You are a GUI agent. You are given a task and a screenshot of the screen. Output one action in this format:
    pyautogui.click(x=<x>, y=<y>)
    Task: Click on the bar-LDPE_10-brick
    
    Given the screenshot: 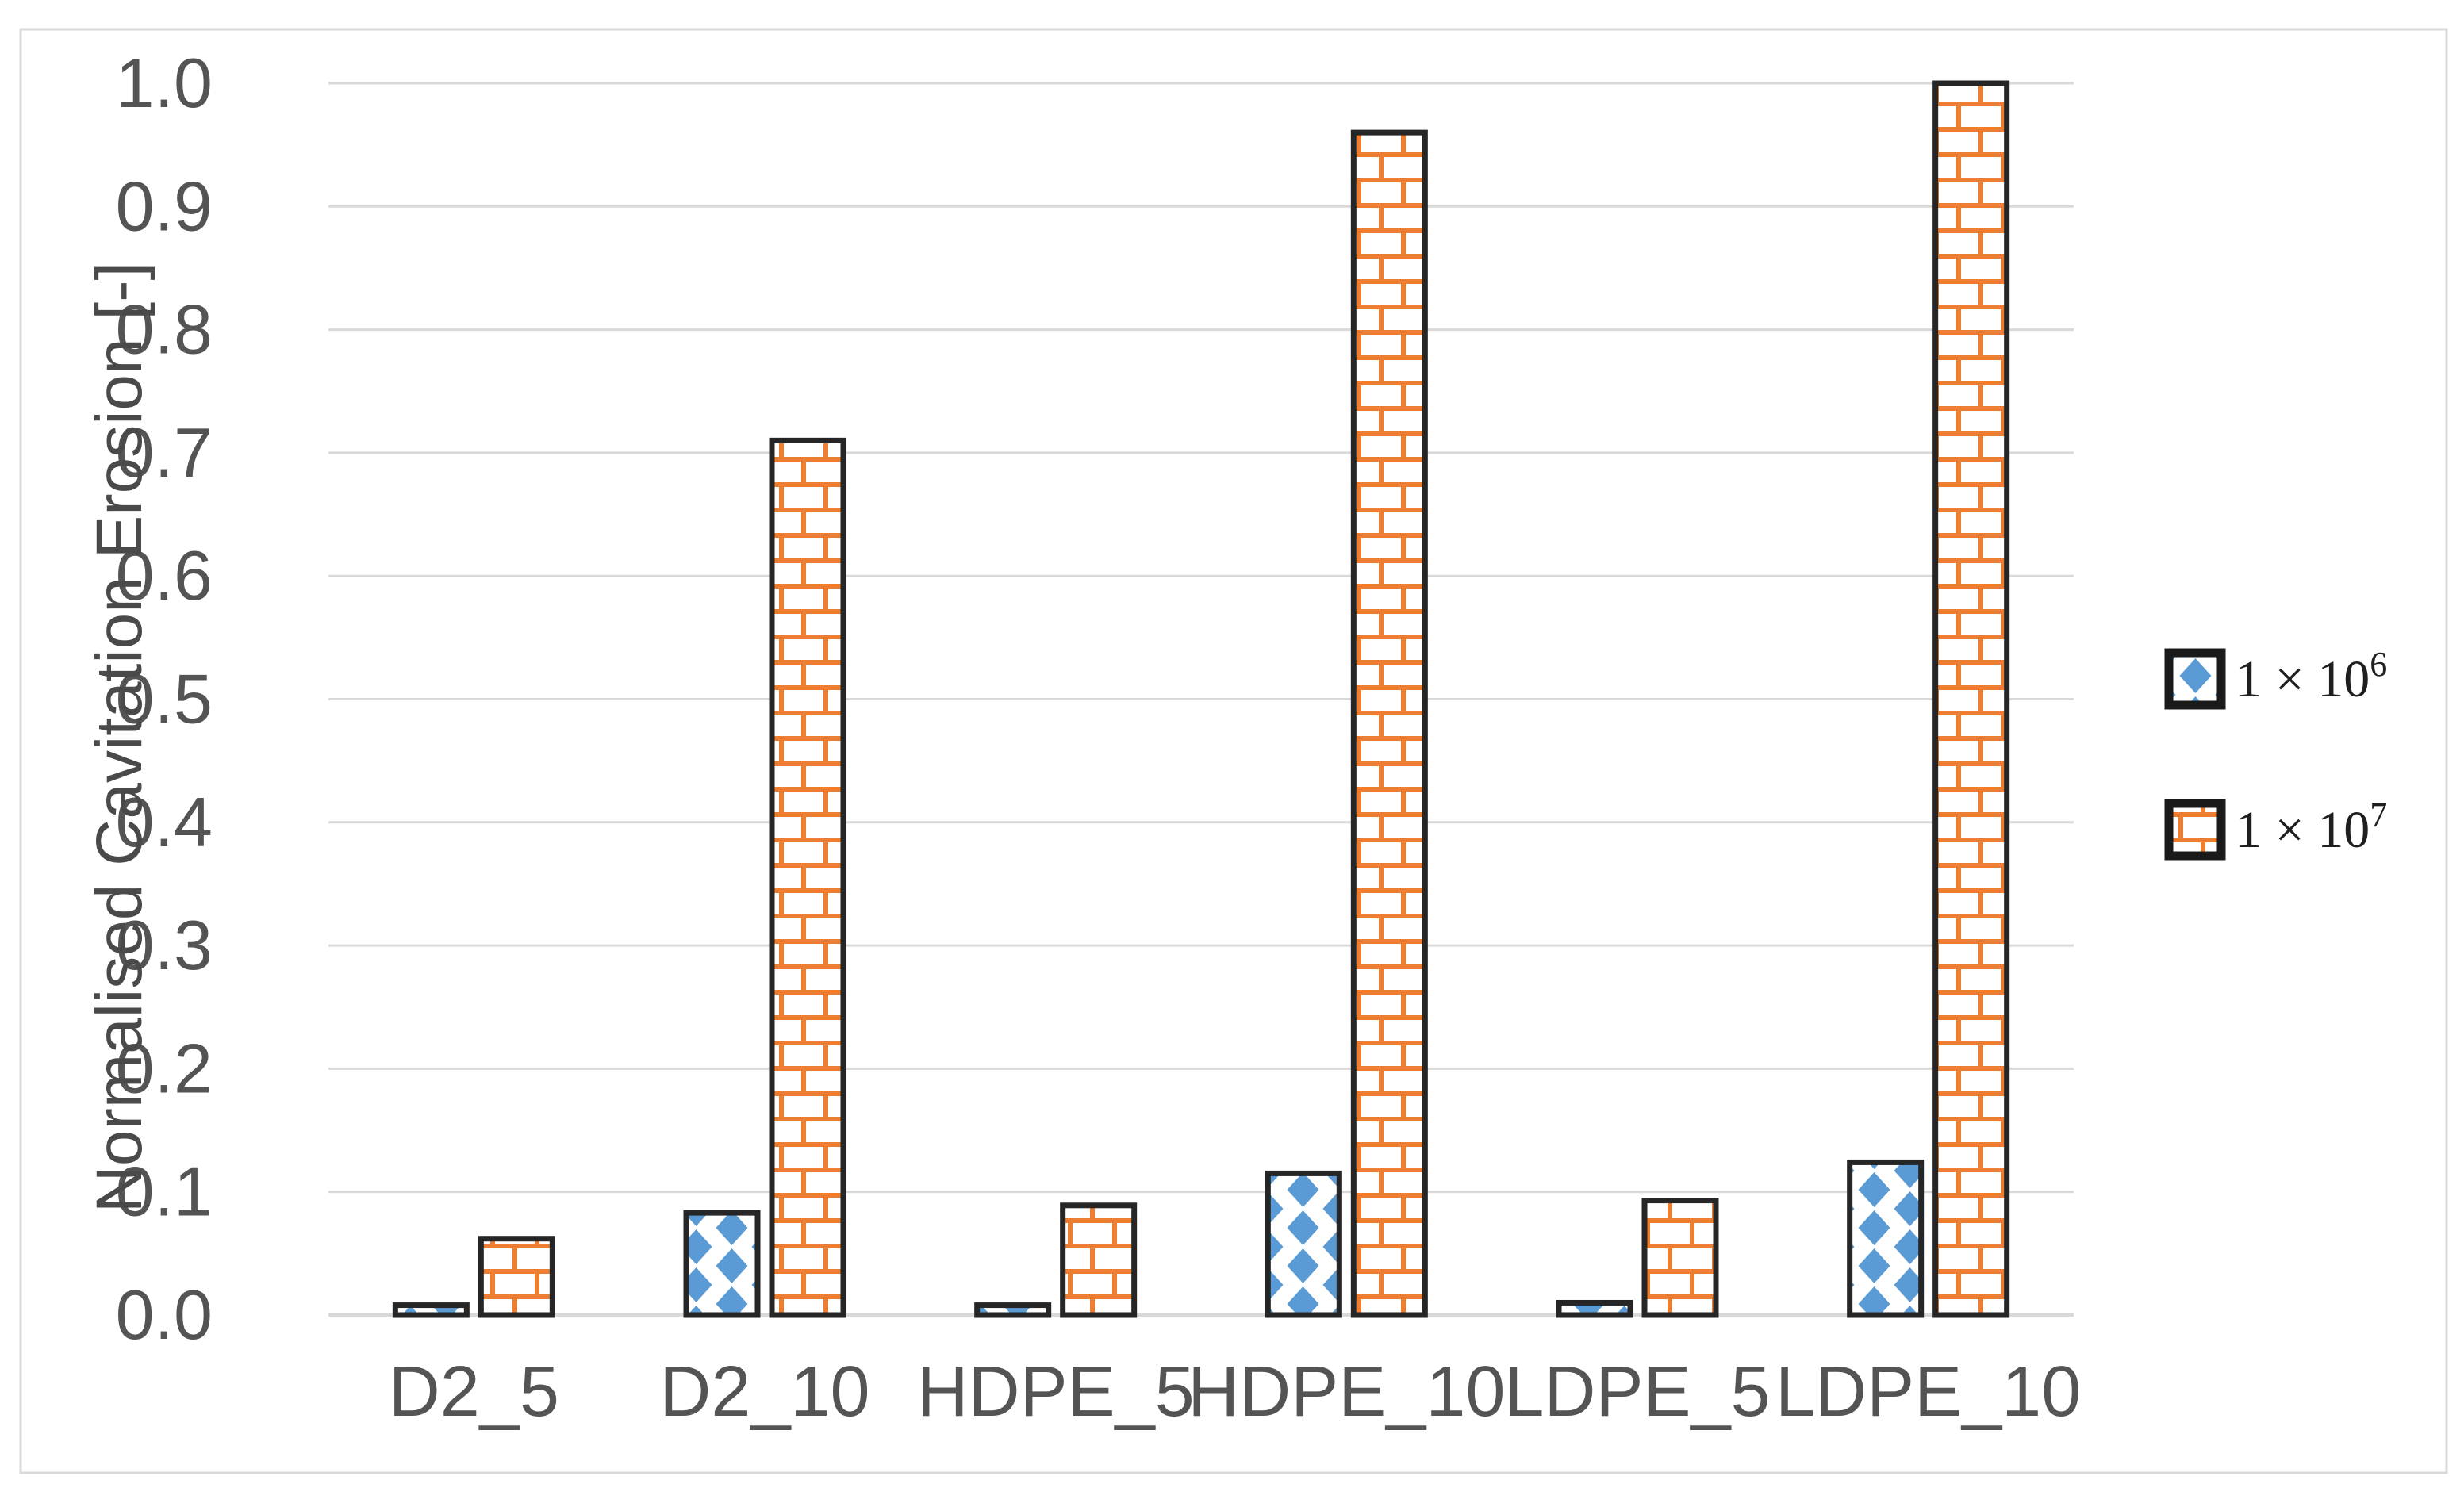 What is the action you would take?
    pyautogui.click(x=1971, y=699)
    